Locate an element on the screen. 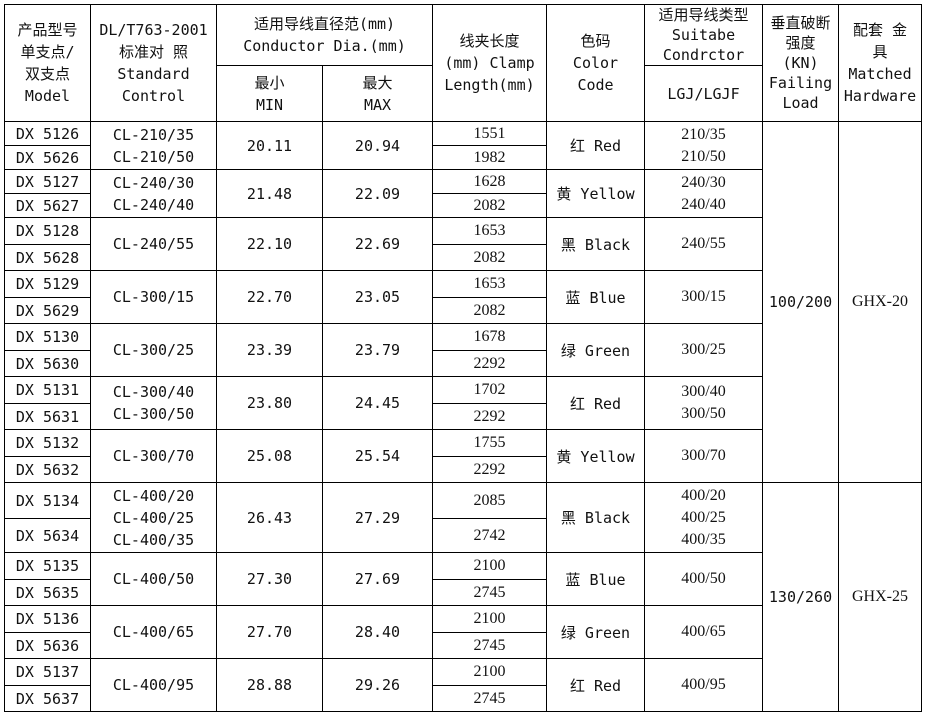 The image size is (925, 714). standard-list: CL-210/35 CL-210/50 is located at coordinates (154, 146).